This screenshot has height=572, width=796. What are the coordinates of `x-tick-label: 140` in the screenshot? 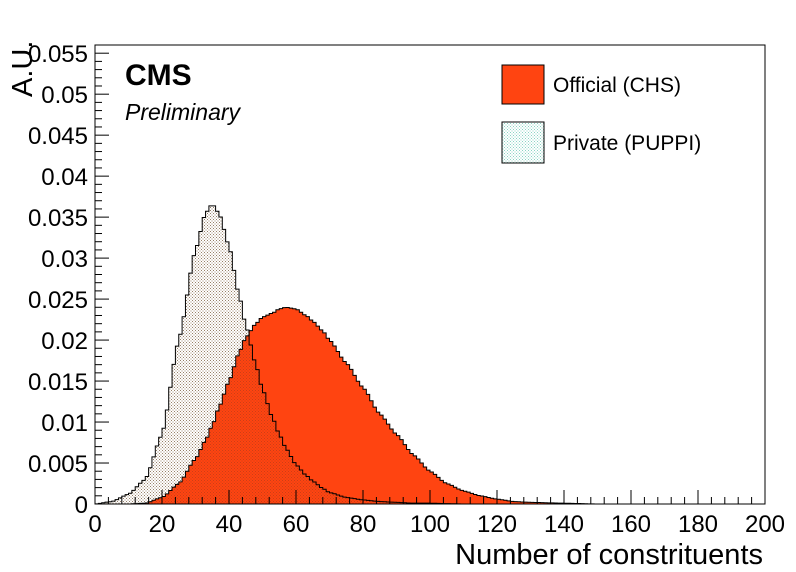 It's located at (564, 524).